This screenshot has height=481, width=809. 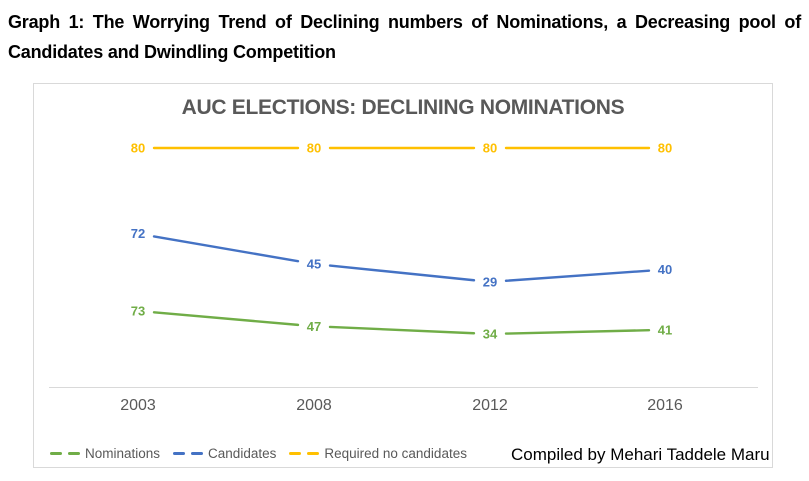 I want to click on data-label-nominations: 41, so click(x=665, y=329).